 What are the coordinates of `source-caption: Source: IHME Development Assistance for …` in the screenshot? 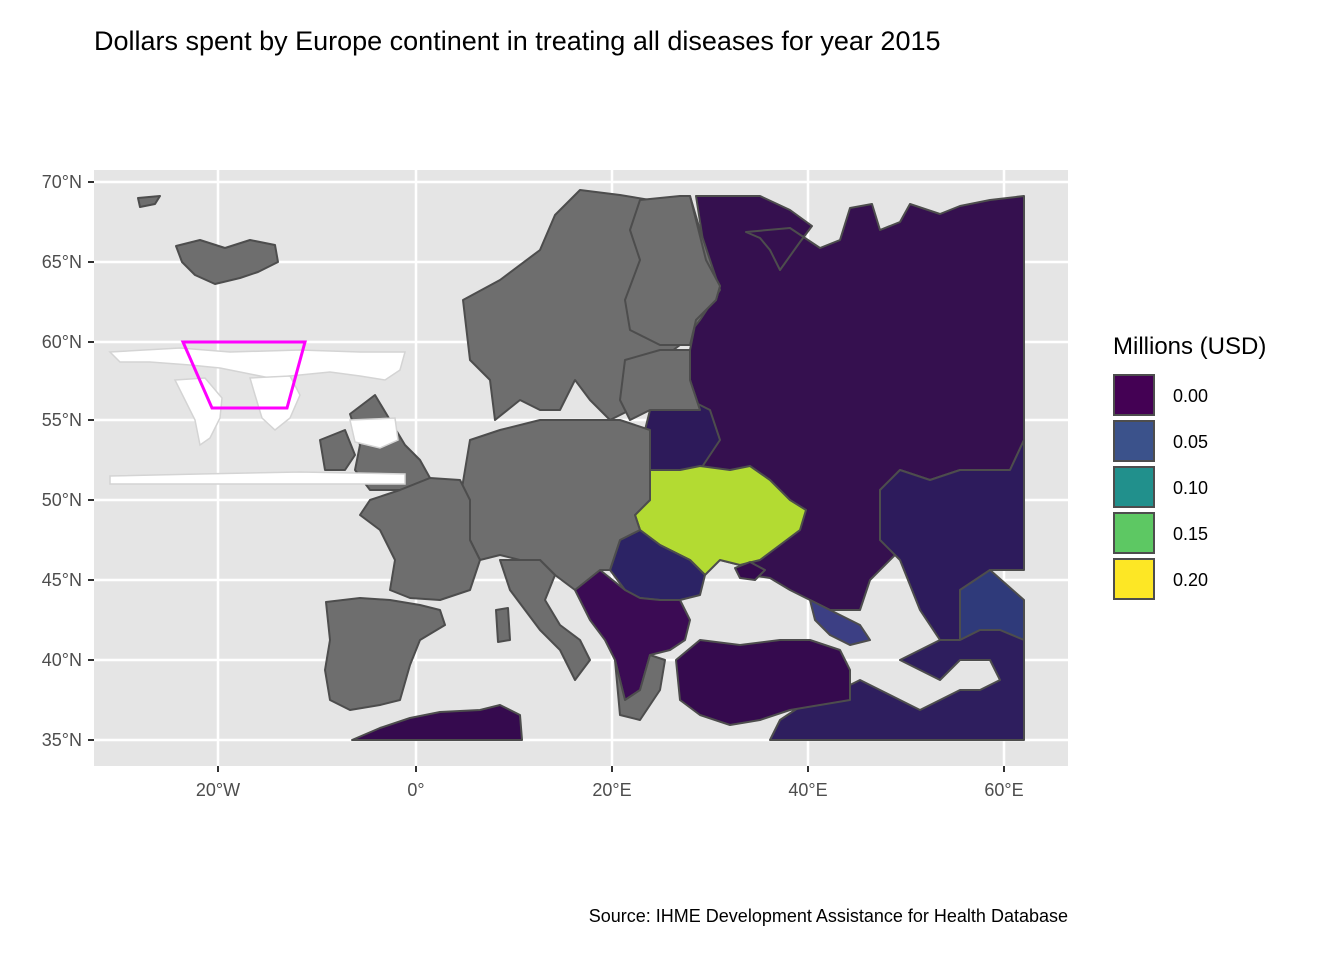 It's located at (828, 916).